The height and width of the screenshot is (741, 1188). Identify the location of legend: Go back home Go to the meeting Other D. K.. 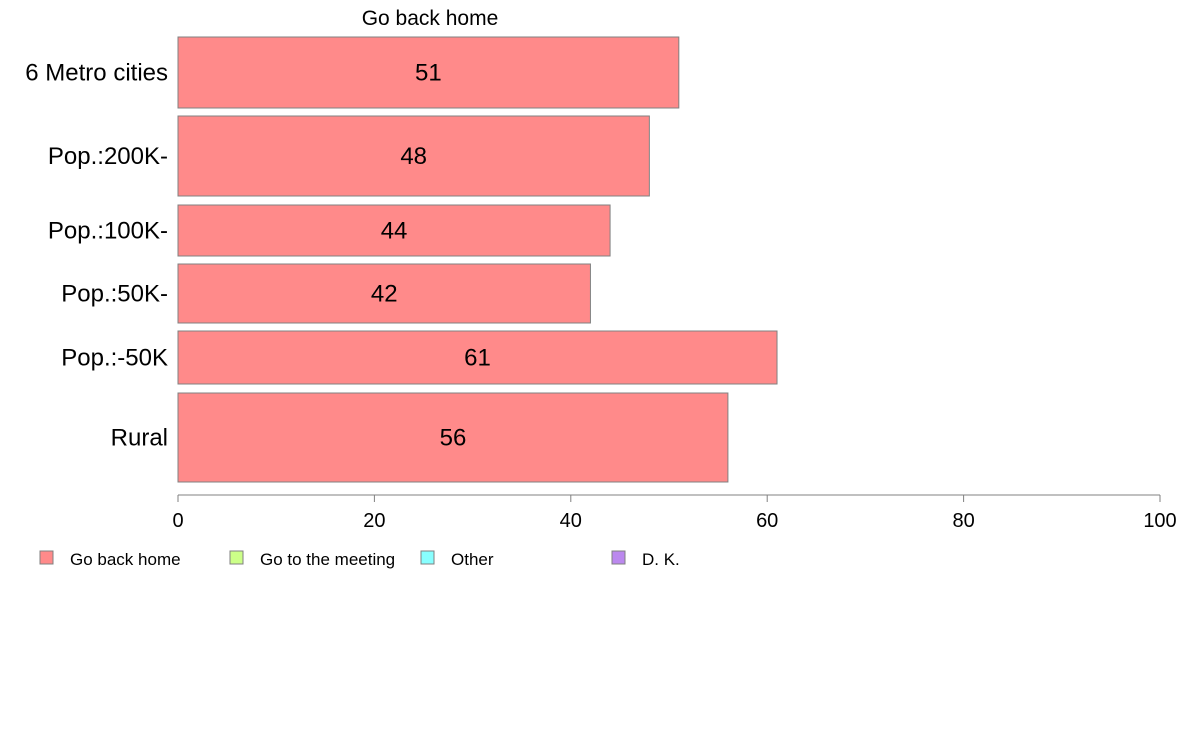
(359, 559).